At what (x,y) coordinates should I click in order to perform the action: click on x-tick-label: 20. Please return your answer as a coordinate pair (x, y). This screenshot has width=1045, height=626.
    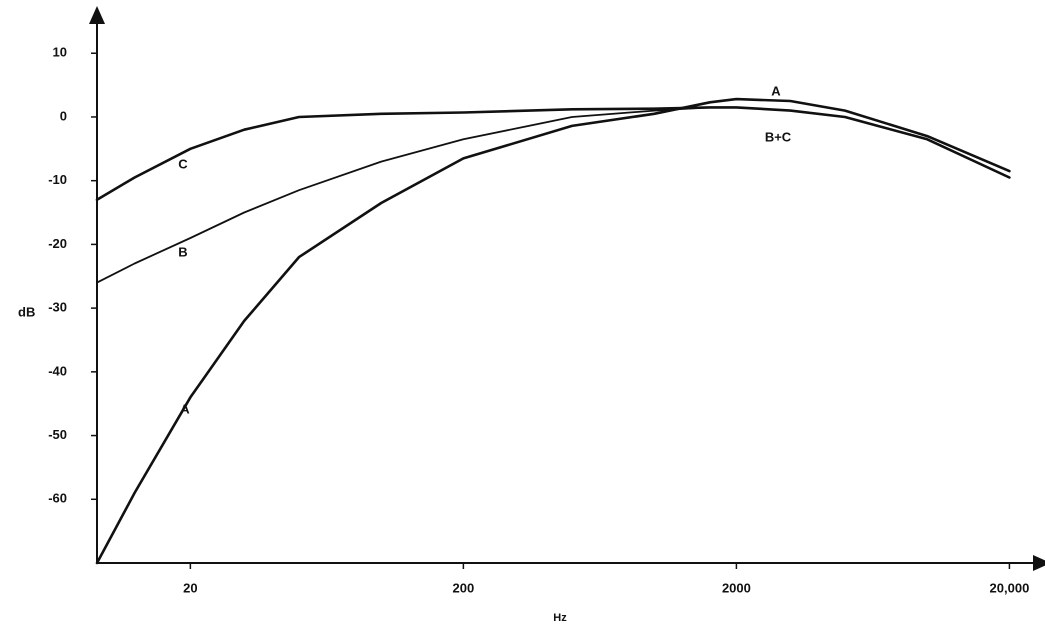
    Looking at the image, I should click on (190, 587).